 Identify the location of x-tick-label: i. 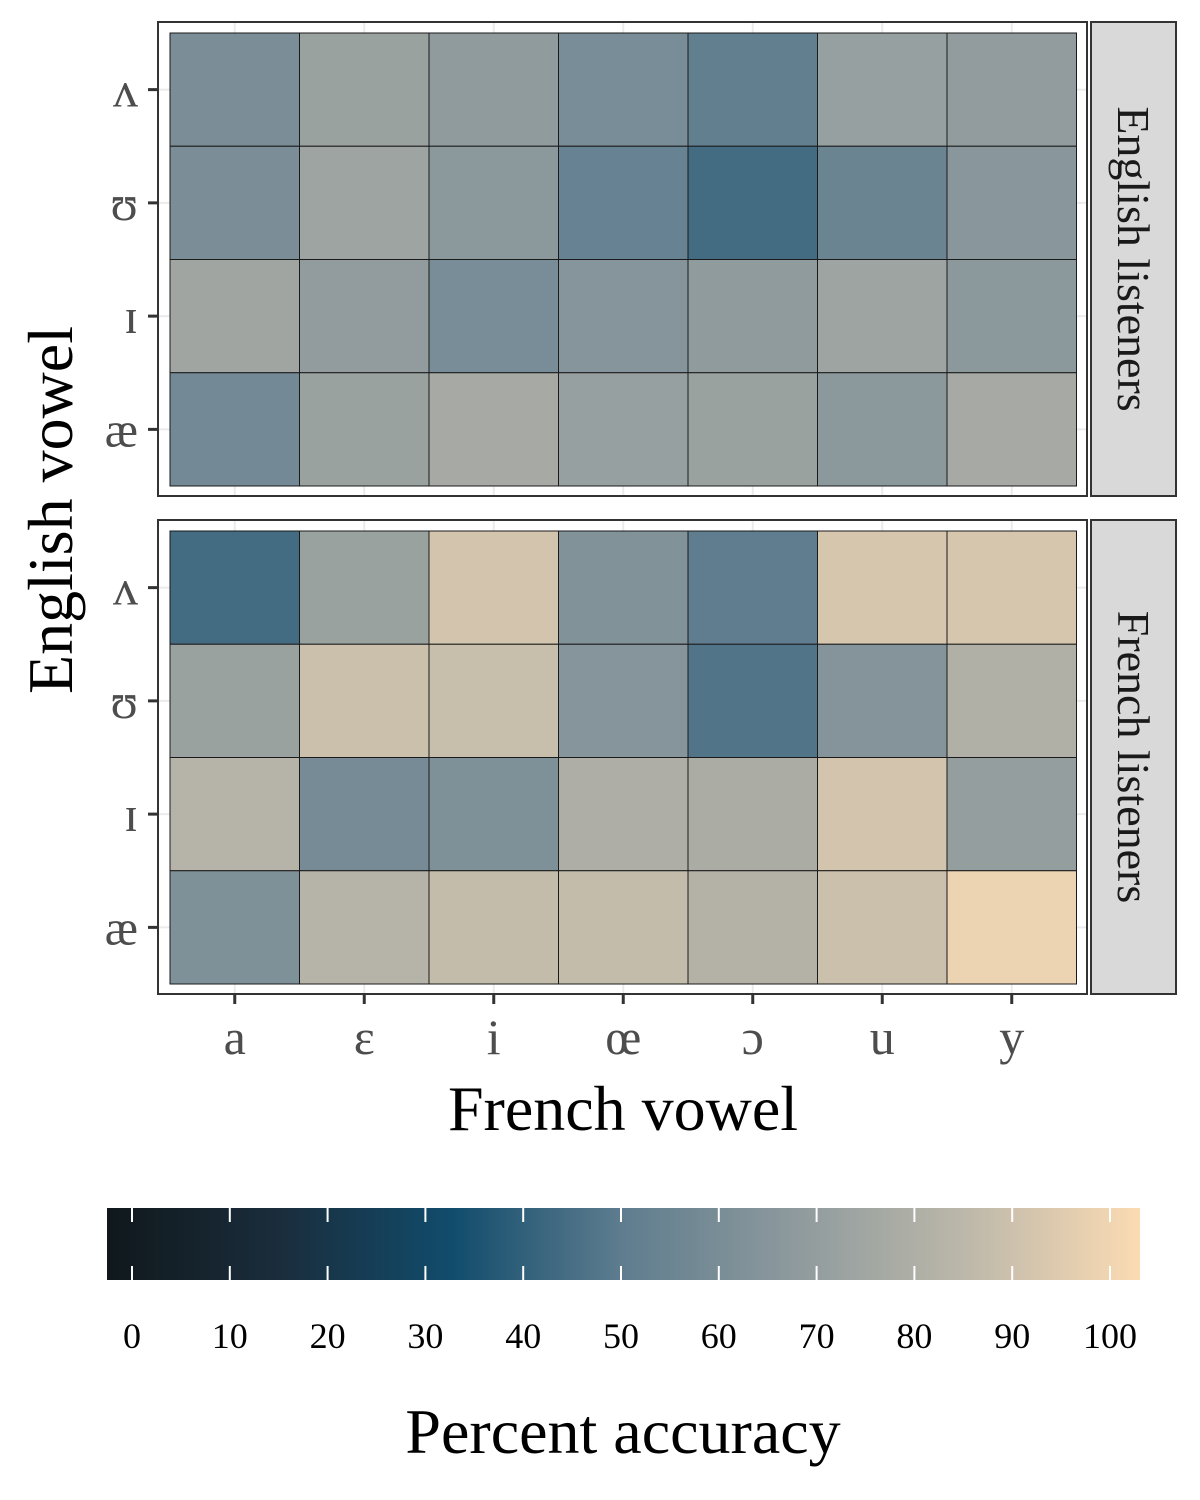
(494, 1037).